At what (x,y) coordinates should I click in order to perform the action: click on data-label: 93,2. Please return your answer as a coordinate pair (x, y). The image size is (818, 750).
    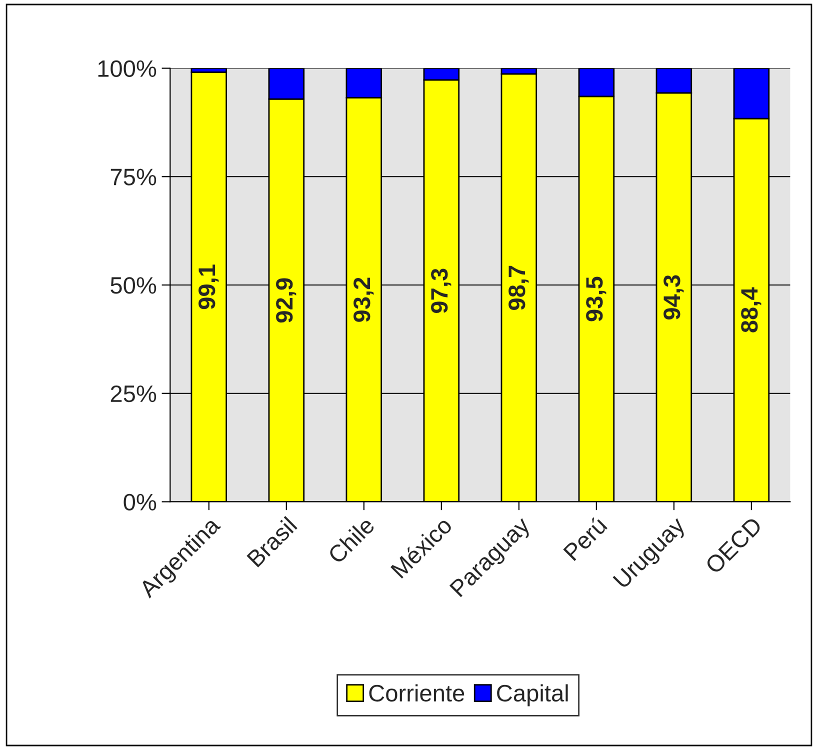
    Looking at the image, I should click on (364, 300).